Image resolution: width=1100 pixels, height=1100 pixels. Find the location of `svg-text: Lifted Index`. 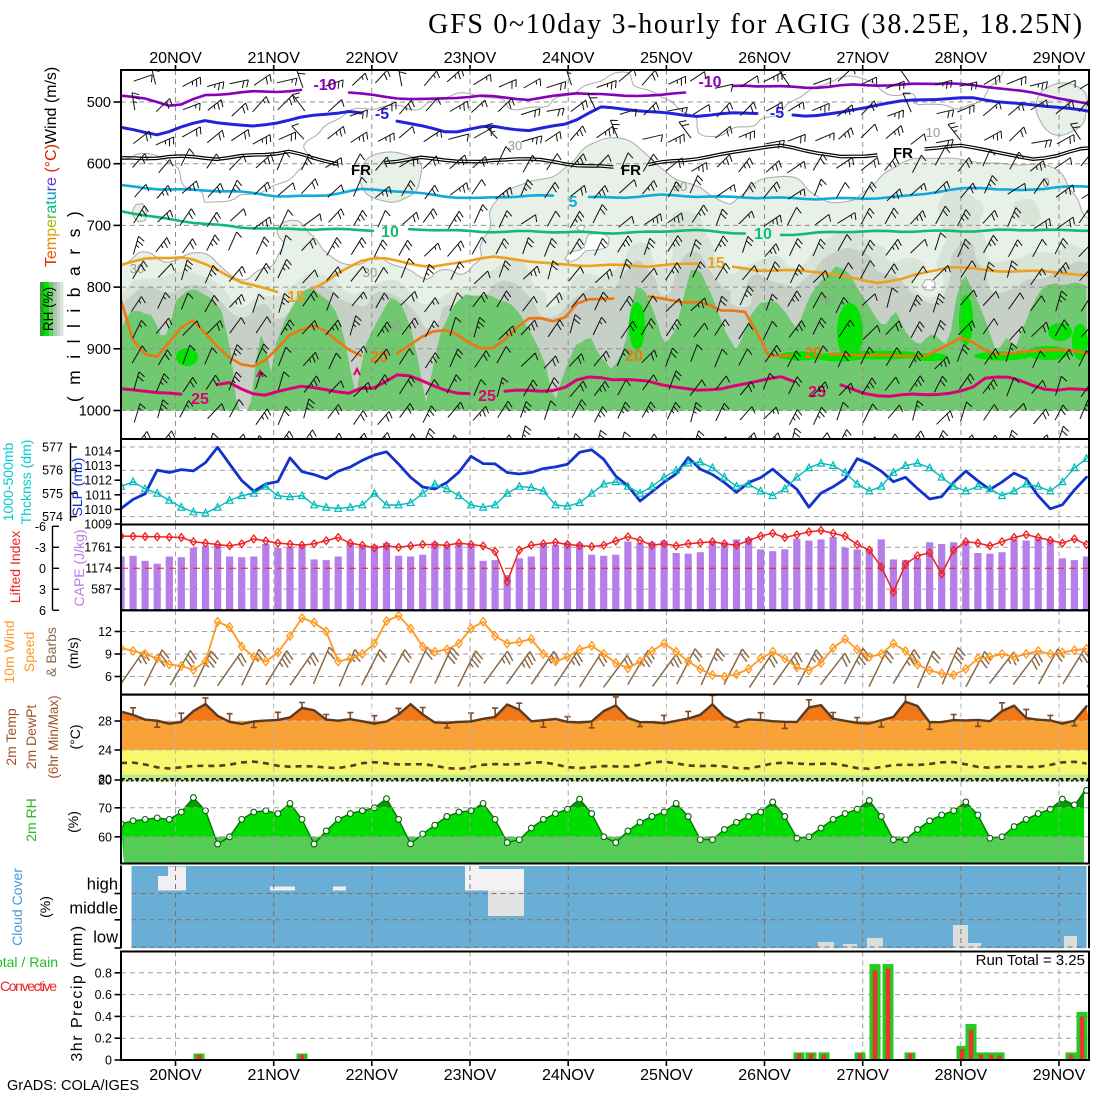

svg-text: Lifted Index is located at coordinates (15, 567).